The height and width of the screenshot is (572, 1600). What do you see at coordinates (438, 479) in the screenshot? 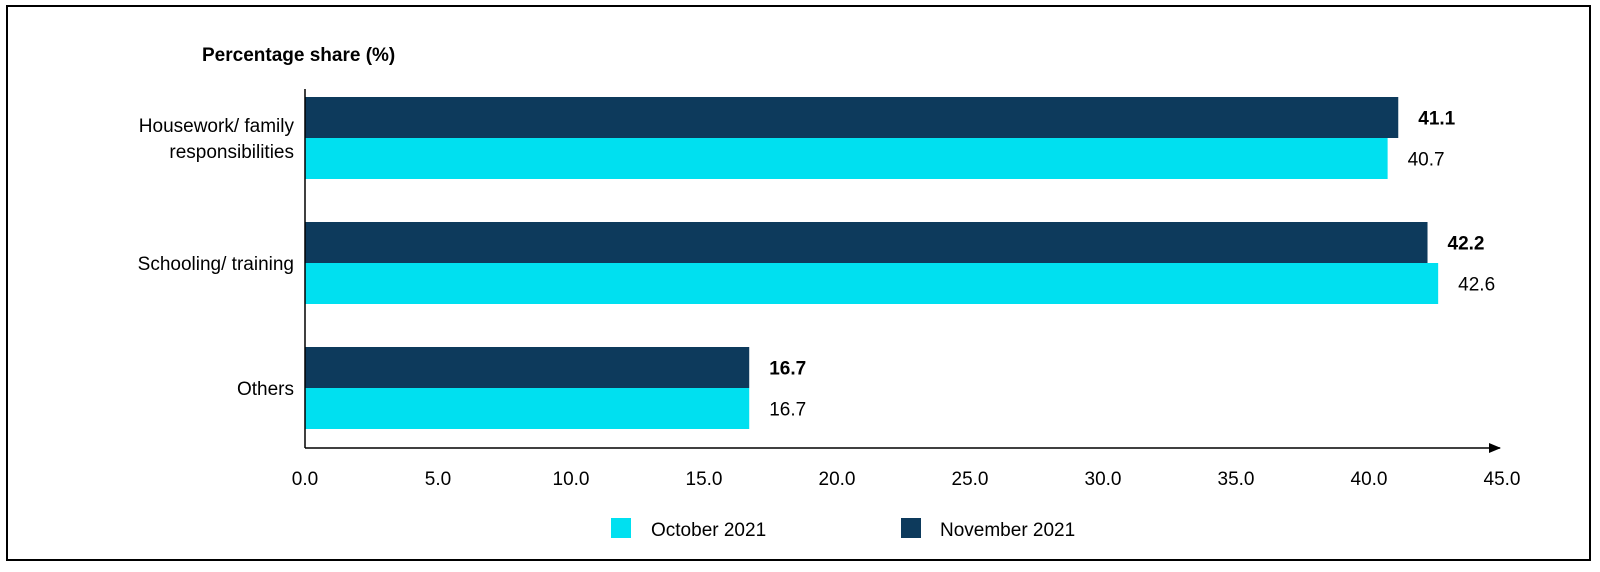
I see `x-tick-label: 5.0` at bounding box center [438, 479].